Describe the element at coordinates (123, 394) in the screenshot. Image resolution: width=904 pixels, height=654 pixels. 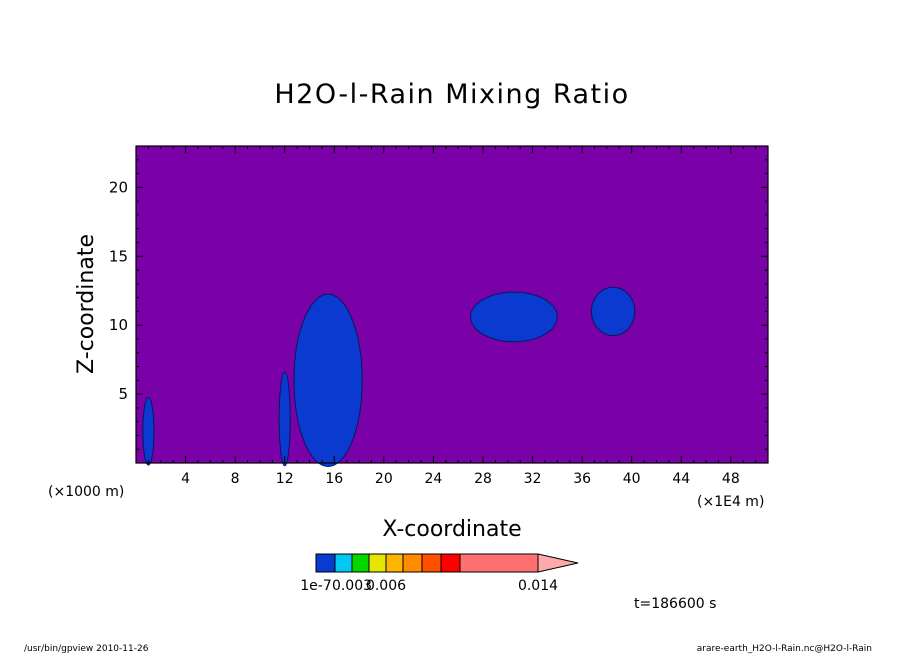
I see `y-tick-label: 5` at that location.